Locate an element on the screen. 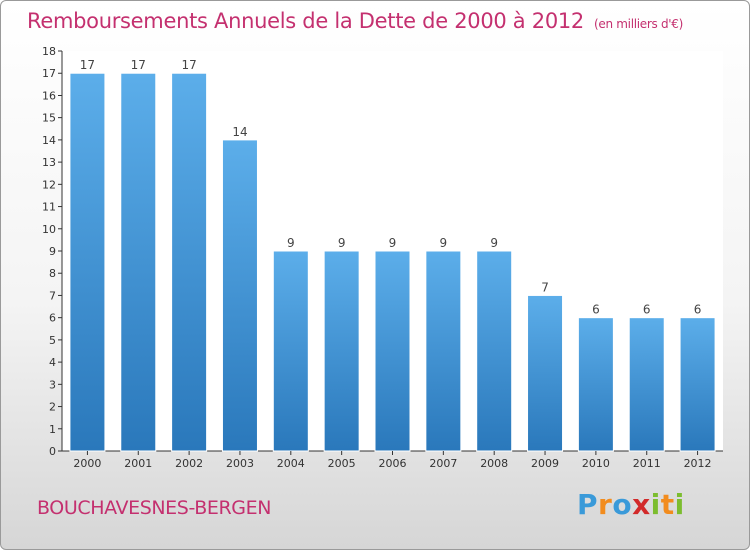 The height and width of the screenshot is (550, 750). y-tick-label: 1 is located at coordinates (52, 429).